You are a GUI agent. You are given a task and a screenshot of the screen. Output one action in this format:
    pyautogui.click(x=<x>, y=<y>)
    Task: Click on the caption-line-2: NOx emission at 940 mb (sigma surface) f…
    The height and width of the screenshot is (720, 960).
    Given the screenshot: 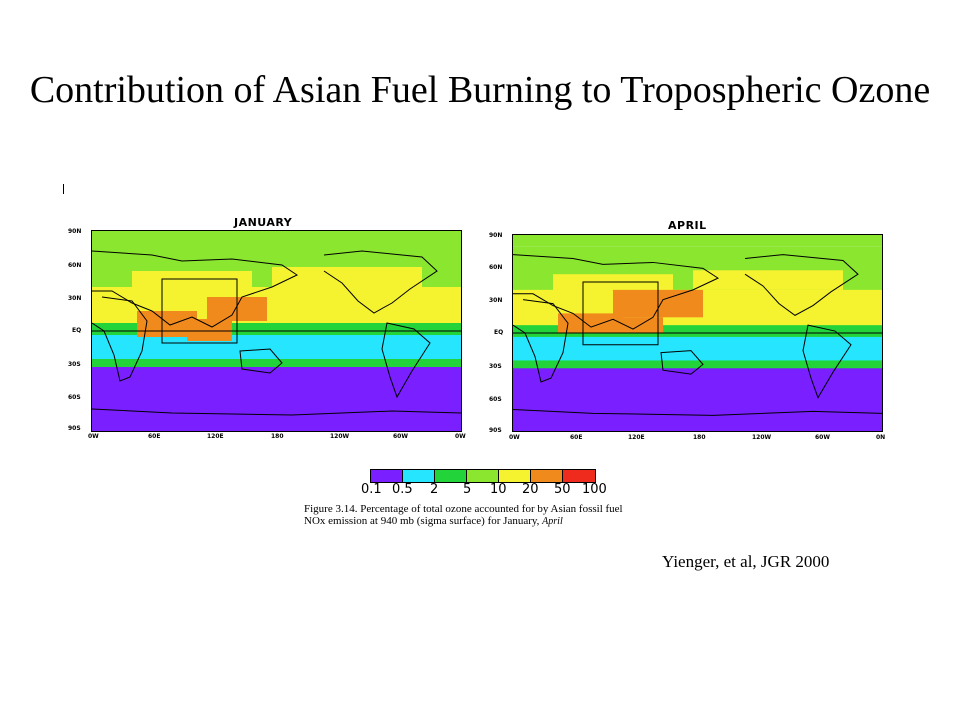 What is the action you would take?
    pyautogui.click(x=433, y=521)
    